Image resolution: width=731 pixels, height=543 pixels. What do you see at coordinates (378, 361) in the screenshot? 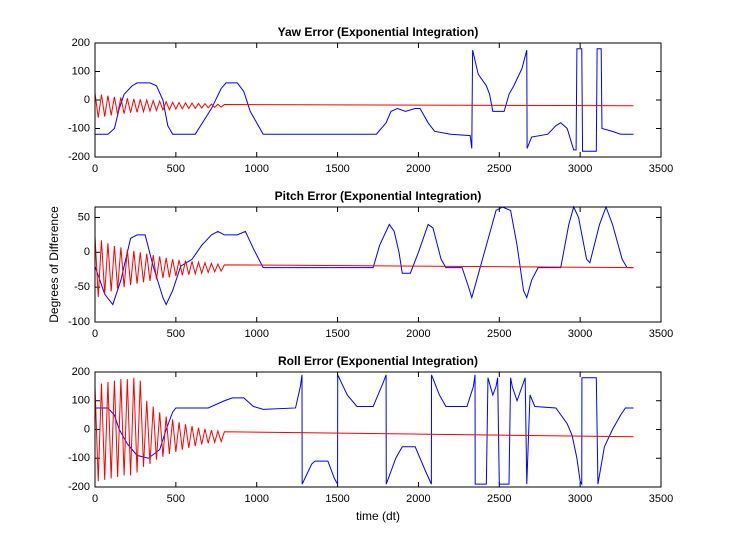
I see `chart-title: Roll Error (Exponential Integration)` at bounding box center [378, 361].